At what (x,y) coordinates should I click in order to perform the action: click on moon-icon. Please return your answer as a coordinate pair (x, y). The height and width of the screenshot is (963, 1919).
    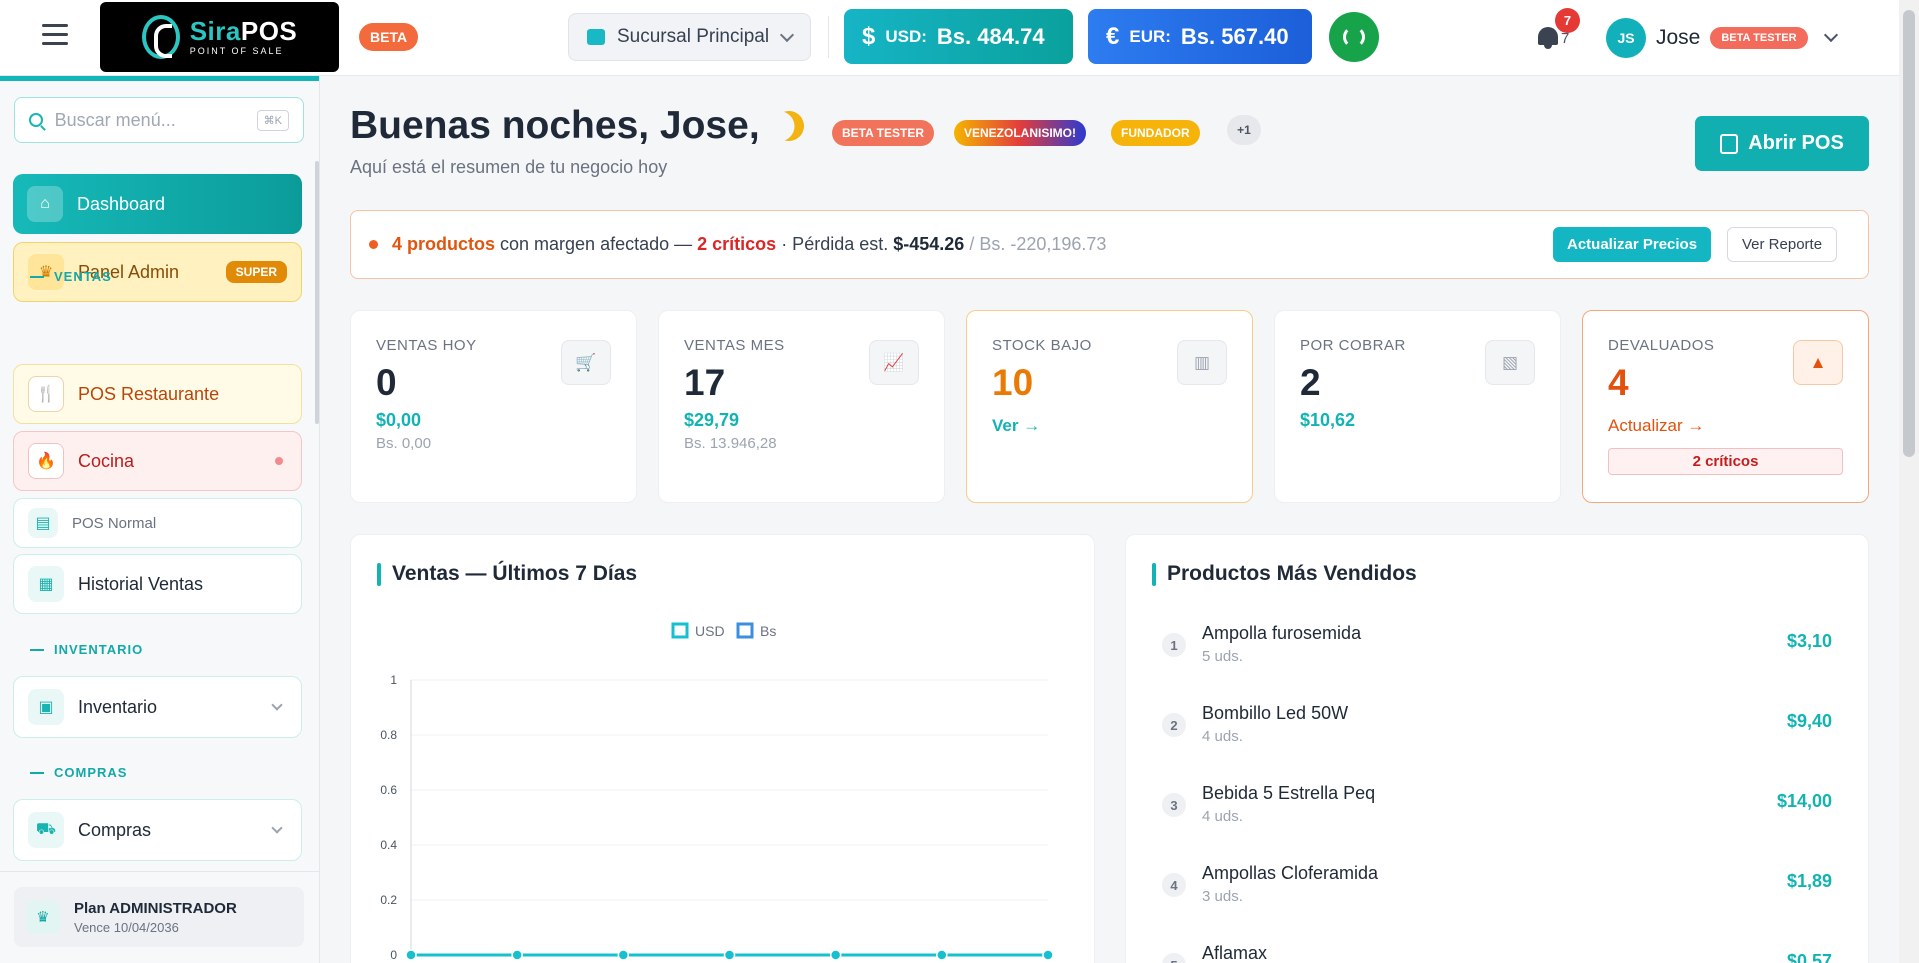
    Looking at the image, I should click on (788, 126).